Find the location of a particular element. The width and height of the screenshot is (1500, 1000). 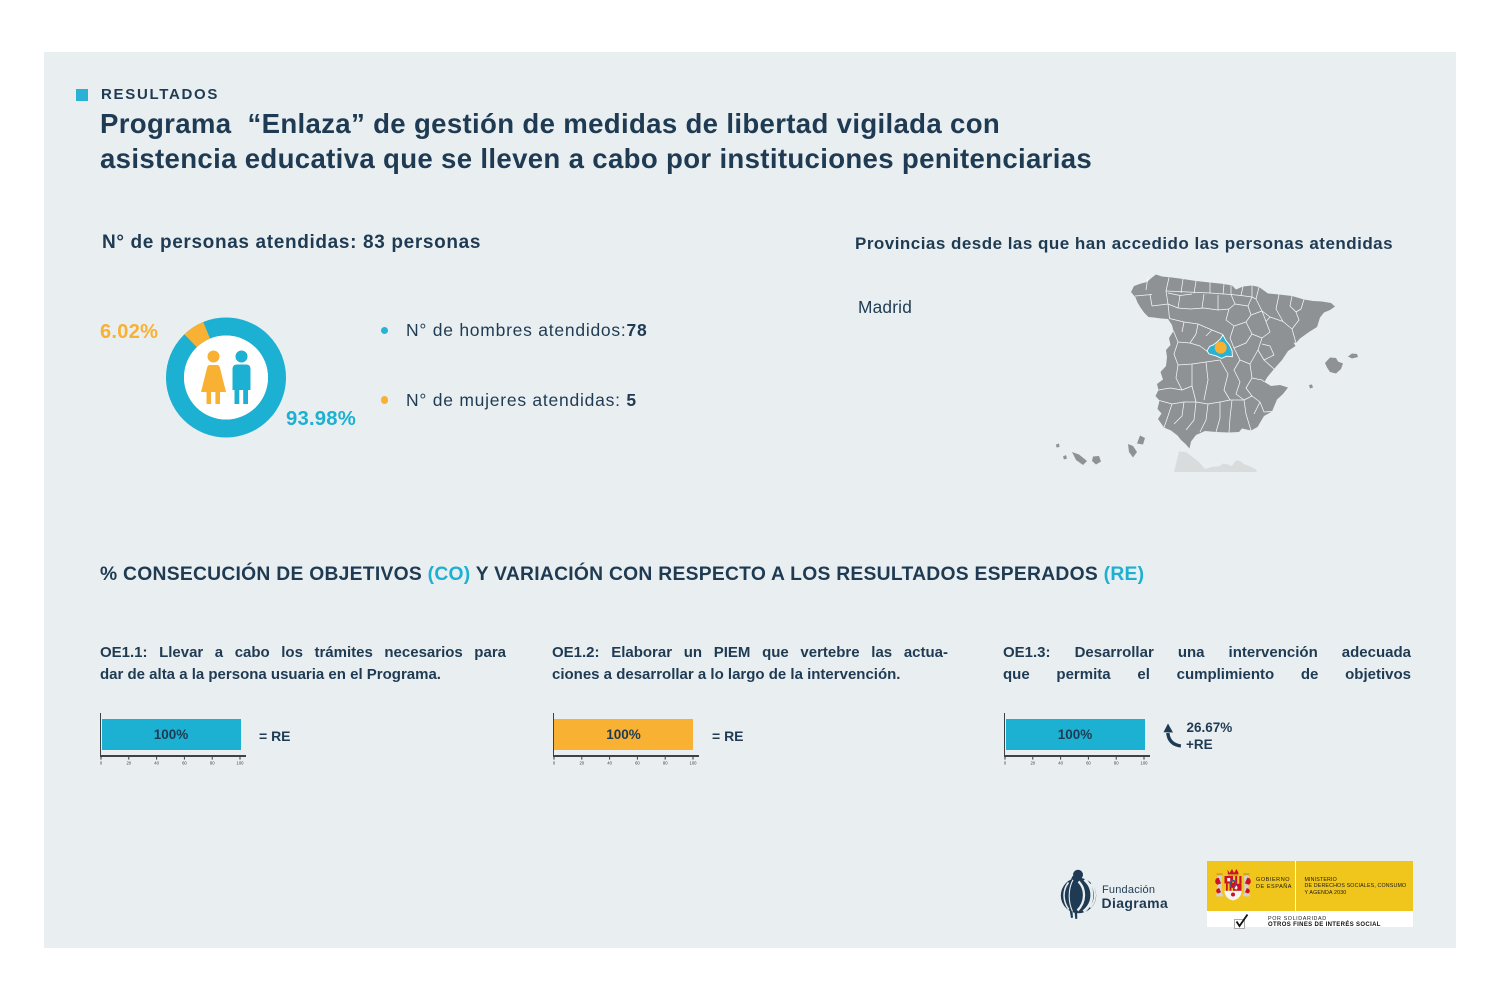

svg-text: Diagrama is located at coordinates (1135, 903).